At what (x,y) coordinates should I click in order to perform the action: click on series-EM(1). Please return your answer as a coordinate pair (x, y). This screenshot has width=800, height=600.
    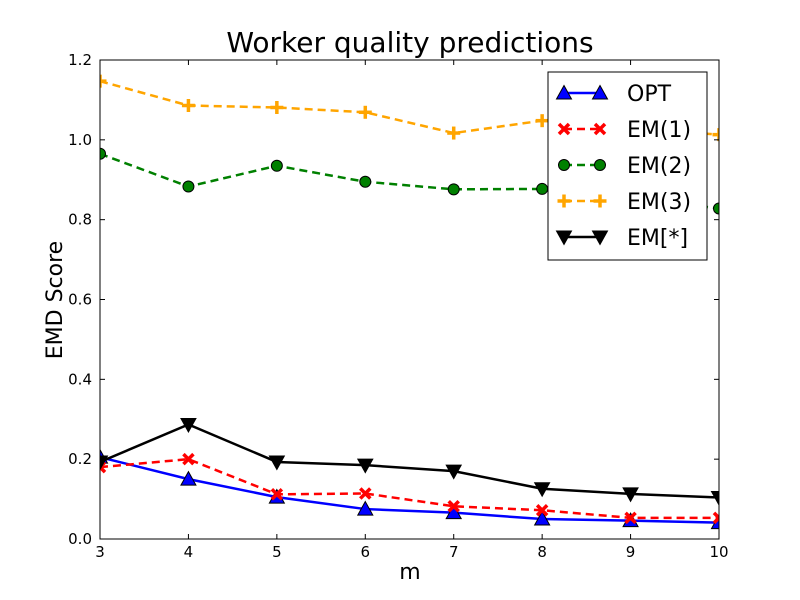
    Looking at the image, I should click on (409, 488).